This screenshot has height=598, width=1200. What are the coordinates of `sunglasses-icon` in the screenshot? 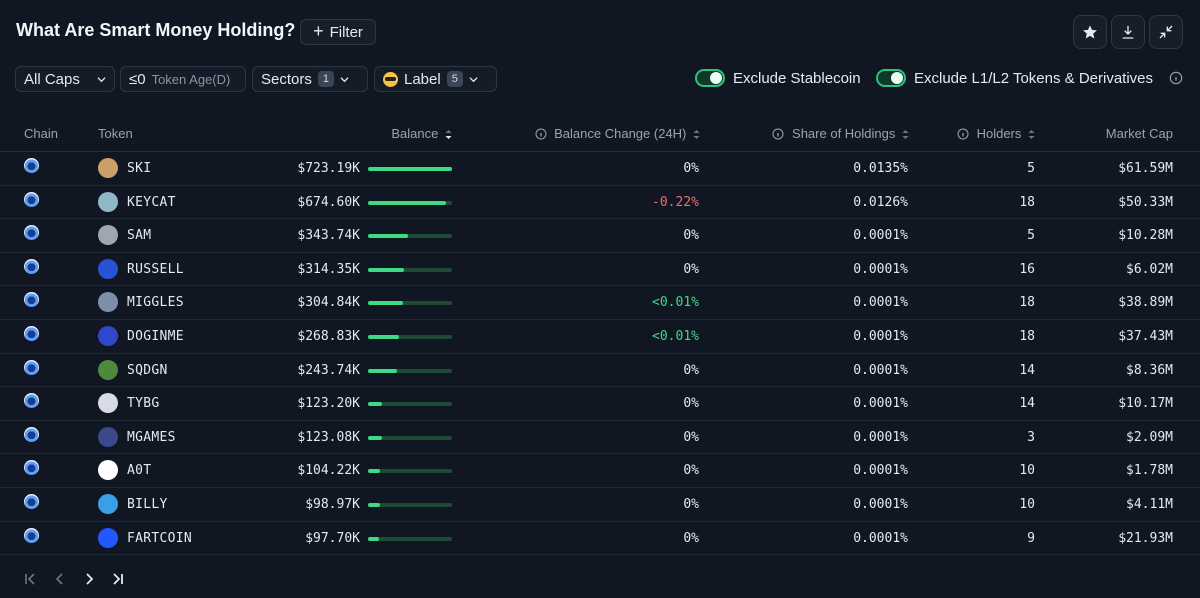 It's located at (390, 79).